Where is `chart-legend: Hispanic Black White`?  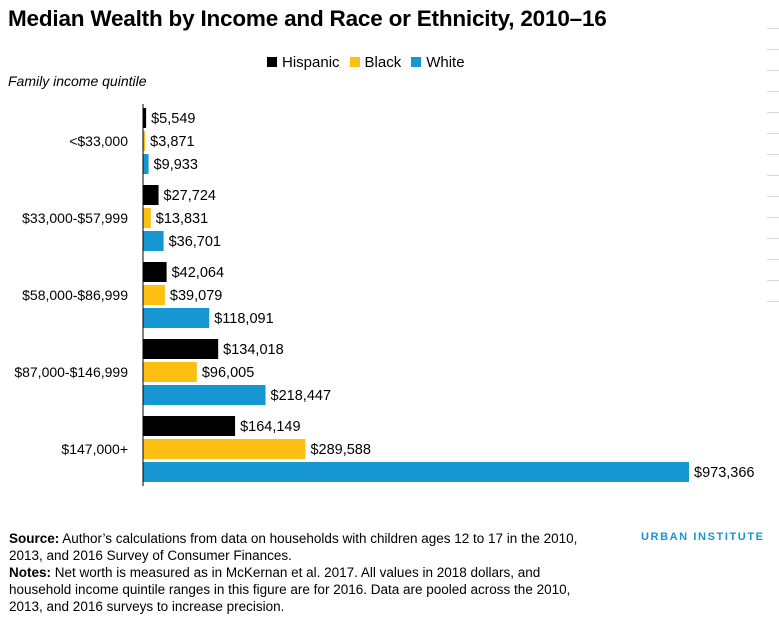 chart-legend: Hispanic Black White is located at coordinates (371, 62).